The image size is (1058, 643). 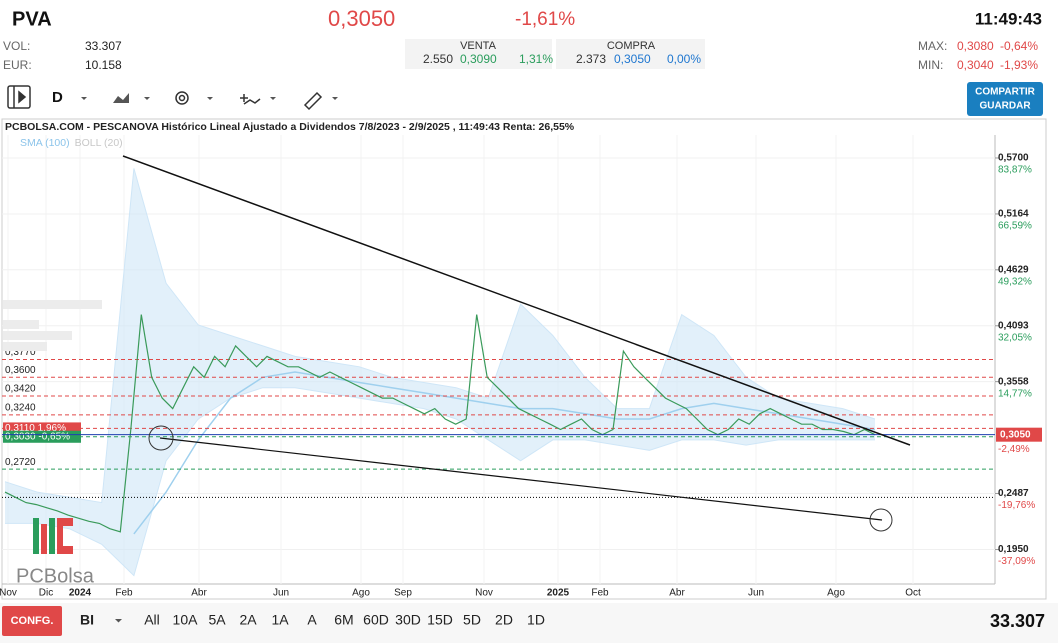 I want to click on range-button: All, so click(x=152, y=620).